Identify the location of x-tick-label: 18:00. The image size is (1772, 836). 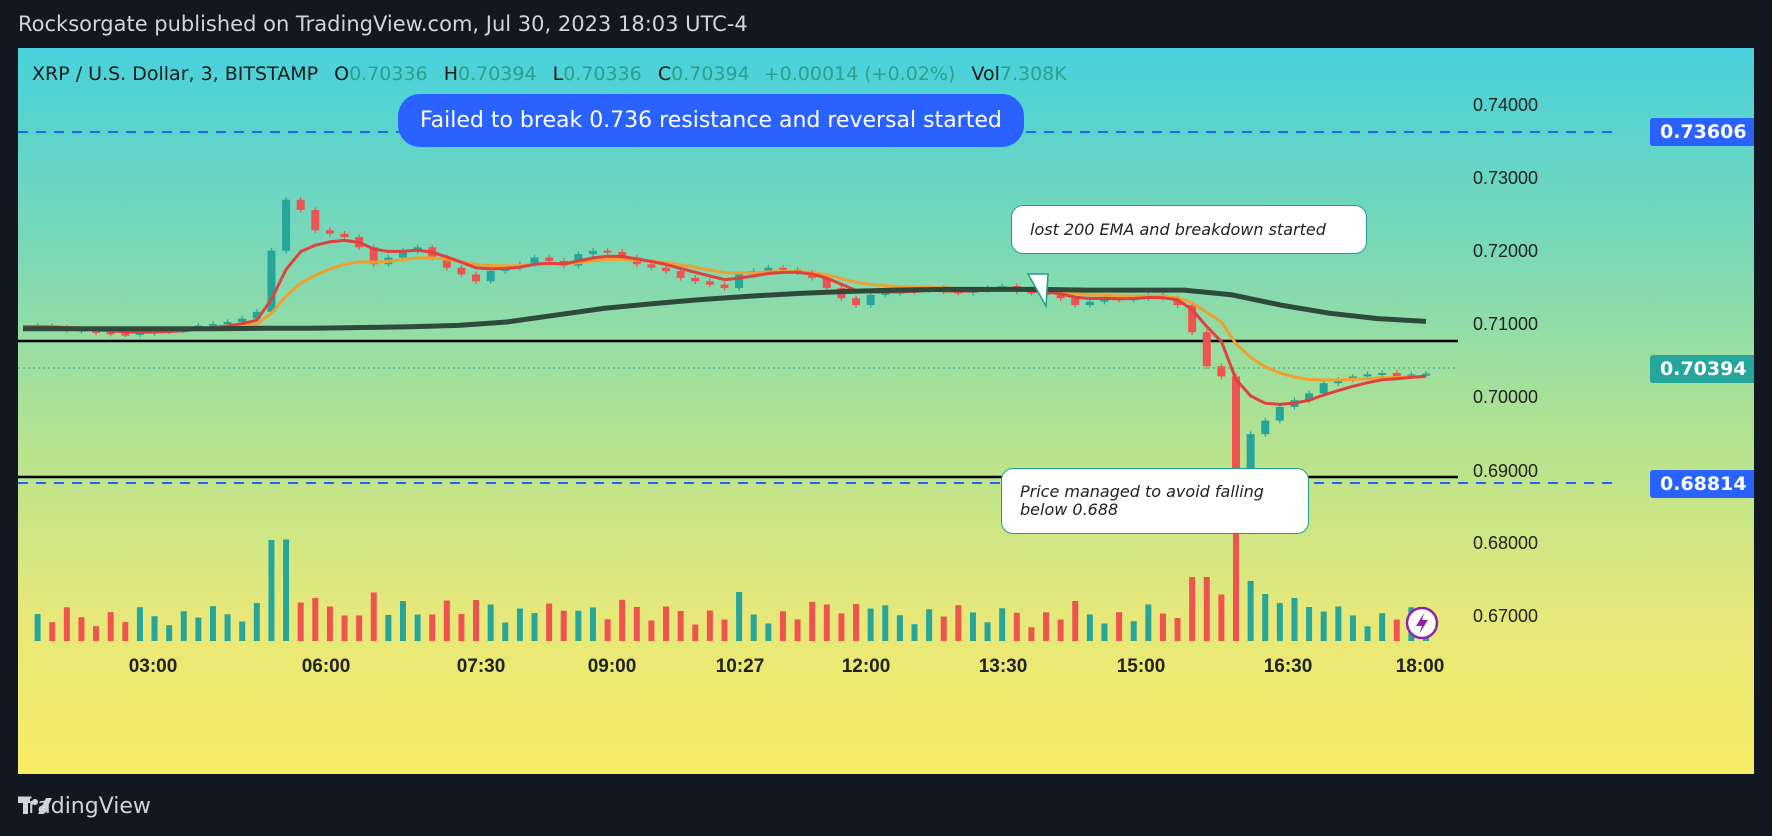
(1420, 666).